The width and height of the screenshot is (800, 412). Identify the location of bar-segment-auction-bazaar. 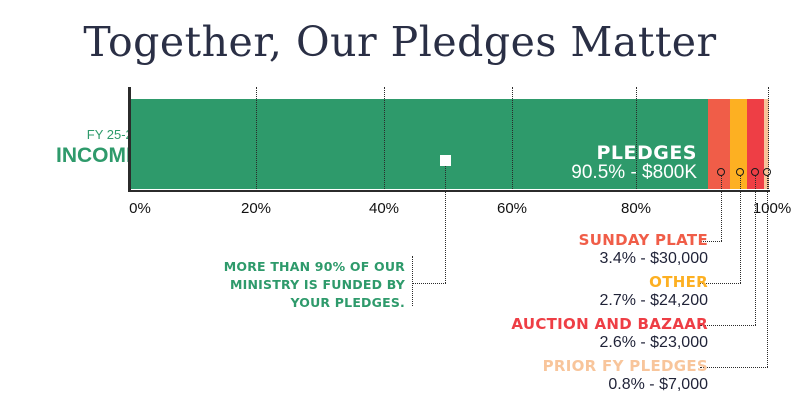
(755, 144).